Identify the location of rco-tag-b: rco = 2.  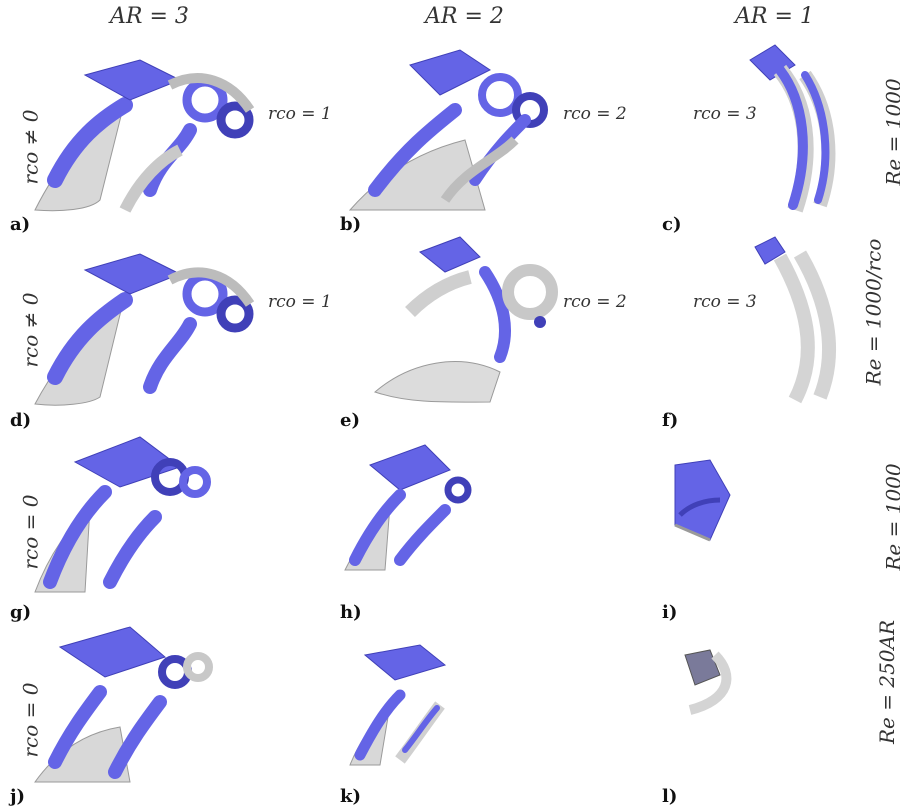
(595, 114).